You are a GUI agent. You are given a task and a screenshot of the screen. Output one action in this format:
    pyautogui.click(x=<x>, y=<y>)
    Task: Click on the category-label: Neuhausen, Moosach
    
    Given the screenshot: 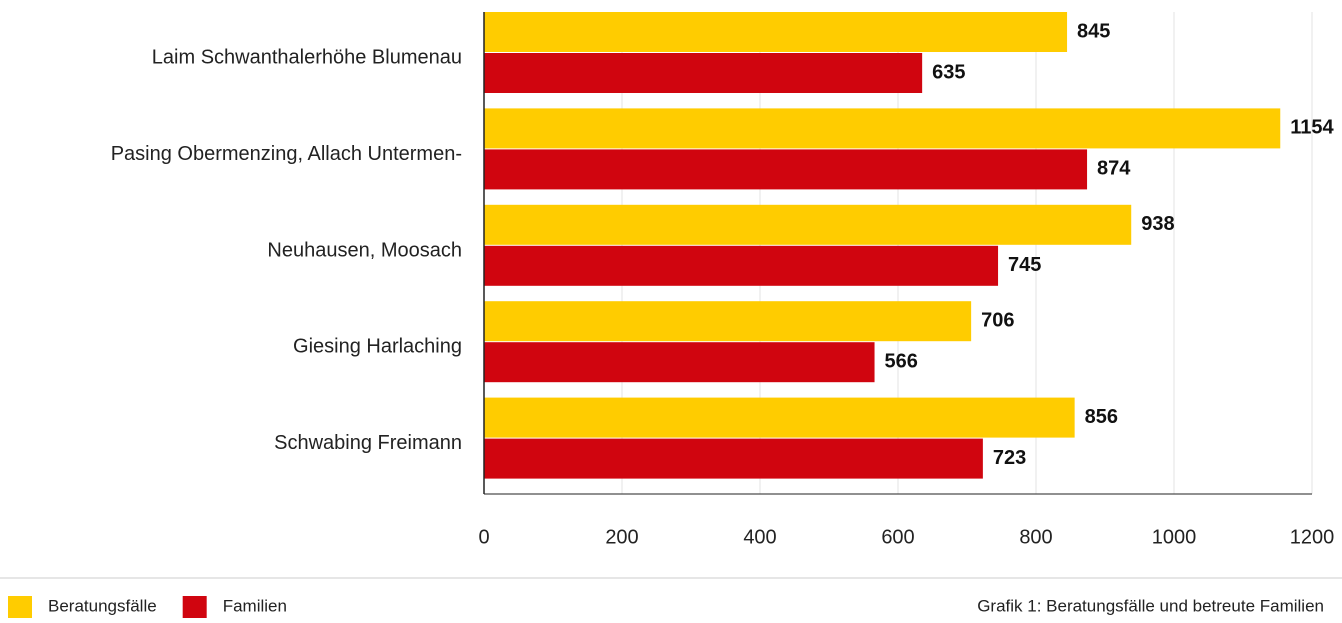 What is the action you would take?
    pyautogui.click(x=364, y=250)
    